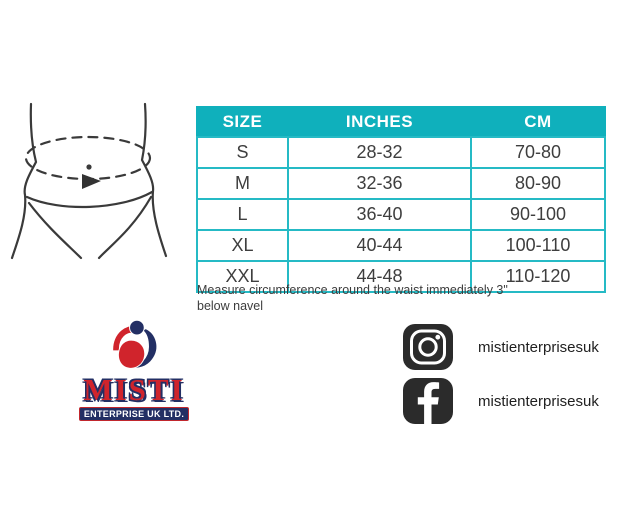 This screenshot has width=620, height=524. Describe the element at coordinates (538, 152) in the screenshot. I see `cm-cell: 70-80` at that location.